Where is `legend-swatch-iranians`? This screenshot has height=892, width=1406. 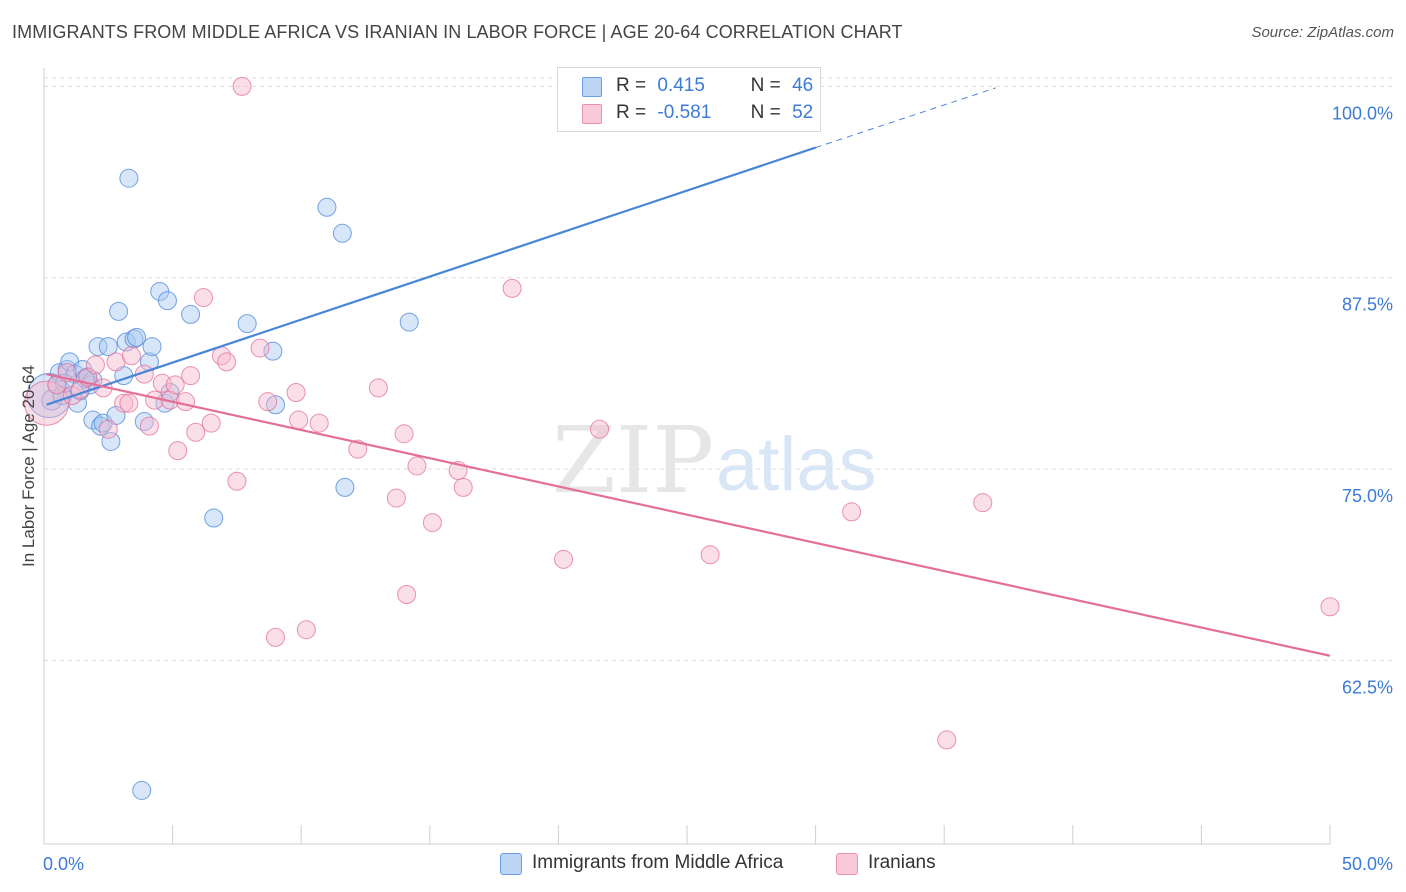
legend-swatch-iranians is located at coordinates (592, 114).